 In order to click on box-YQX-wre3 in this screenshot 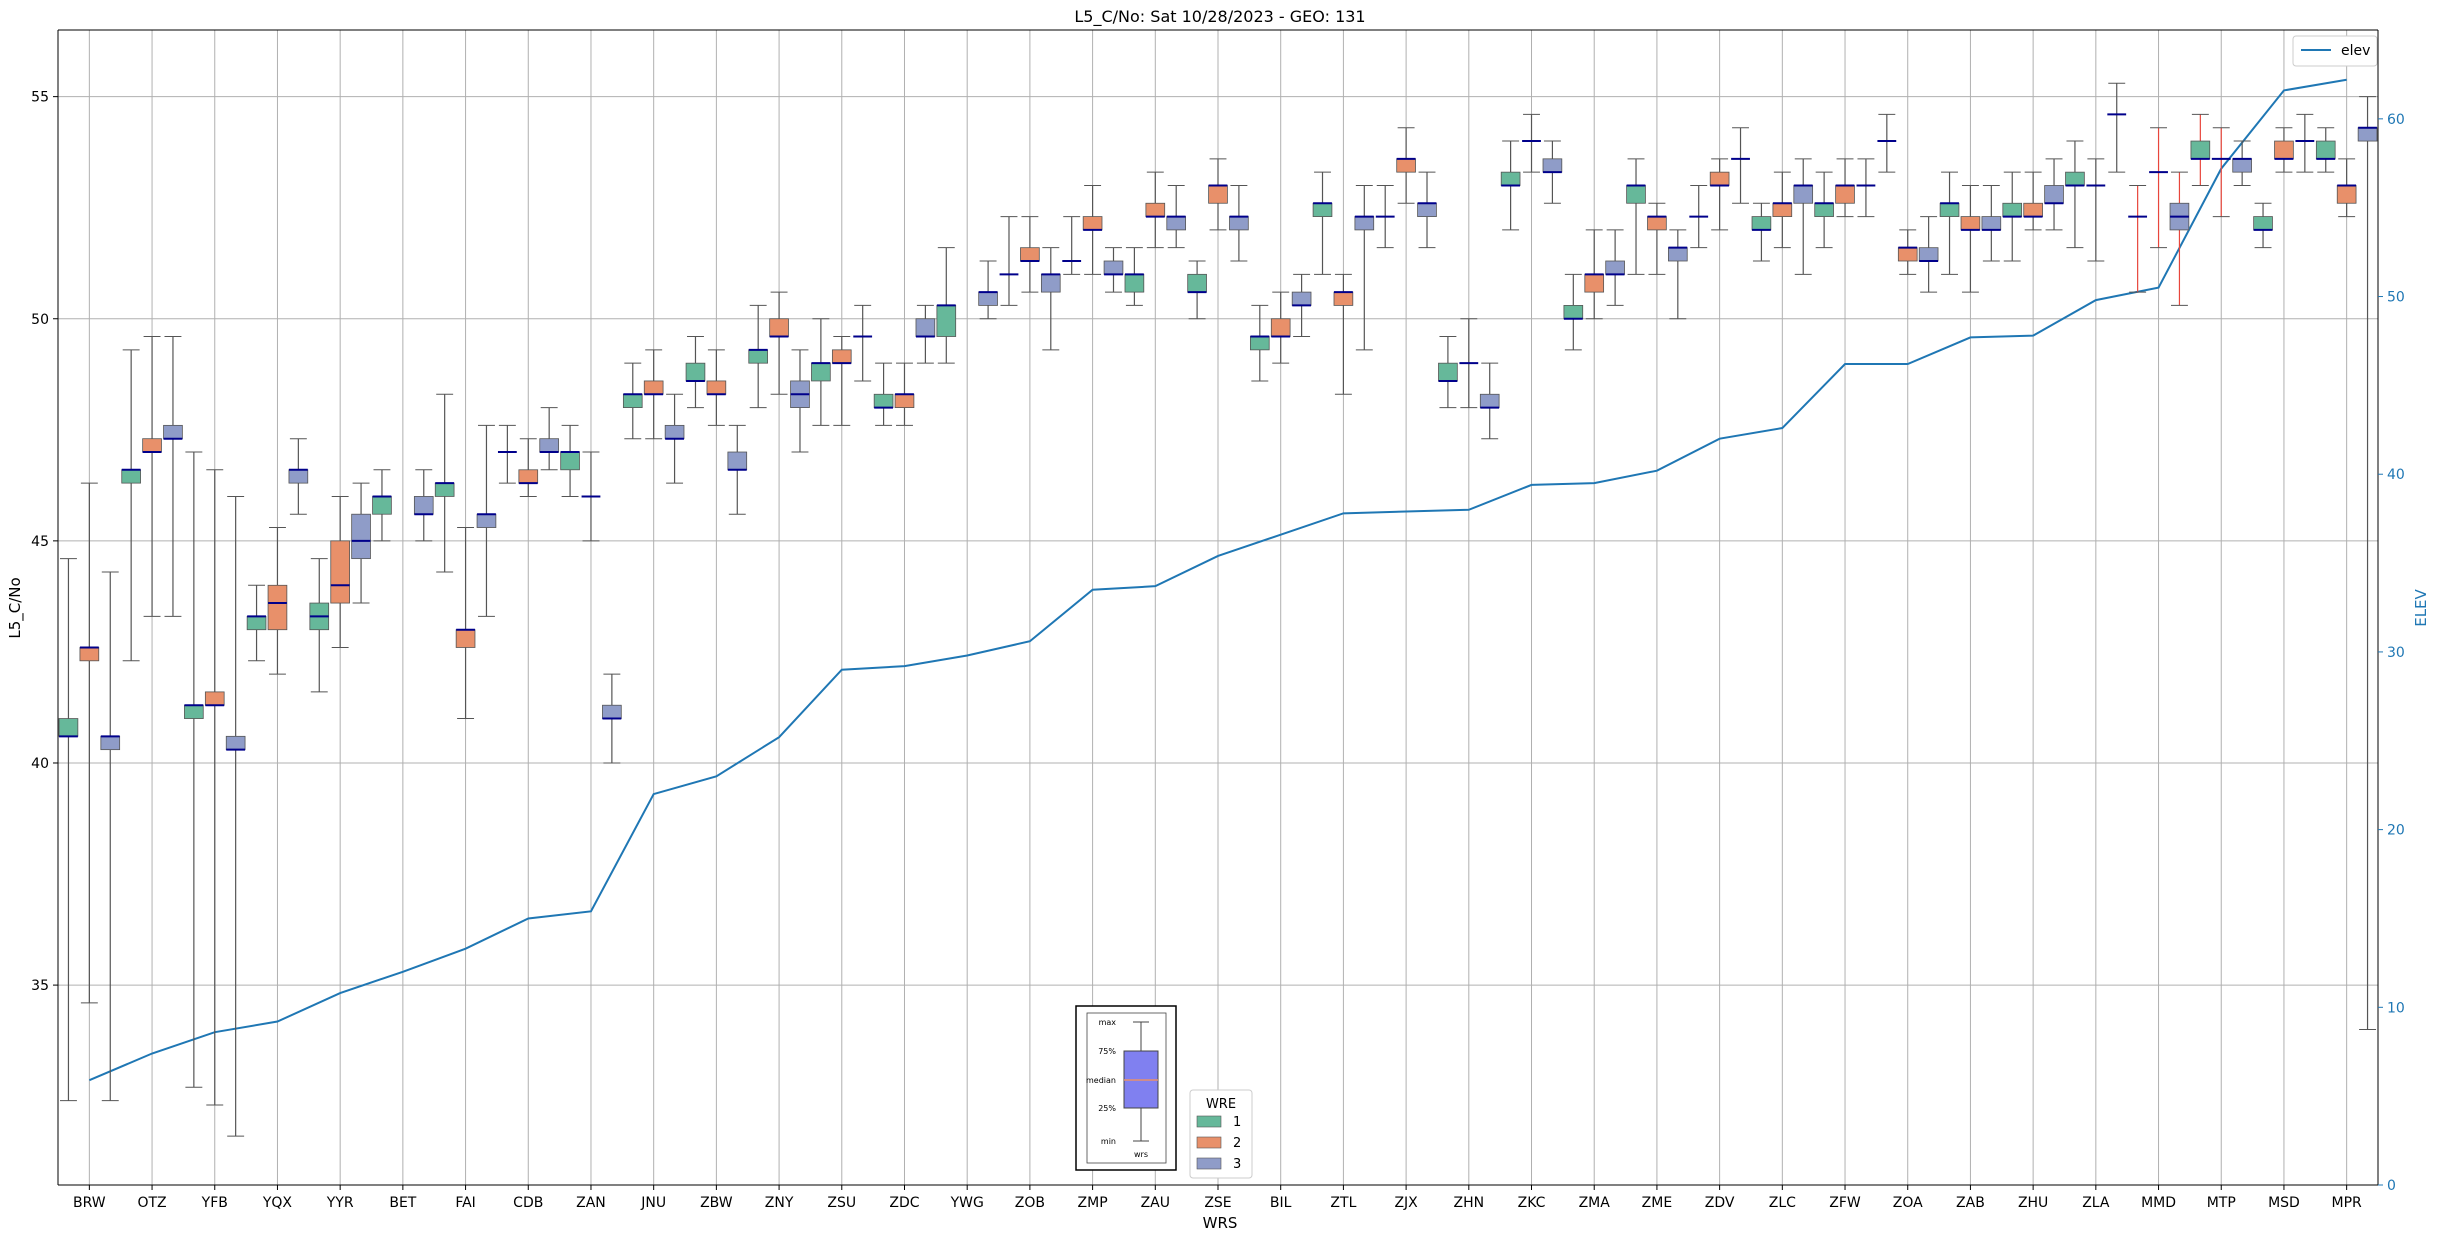, I will do `click(298, 476)`.